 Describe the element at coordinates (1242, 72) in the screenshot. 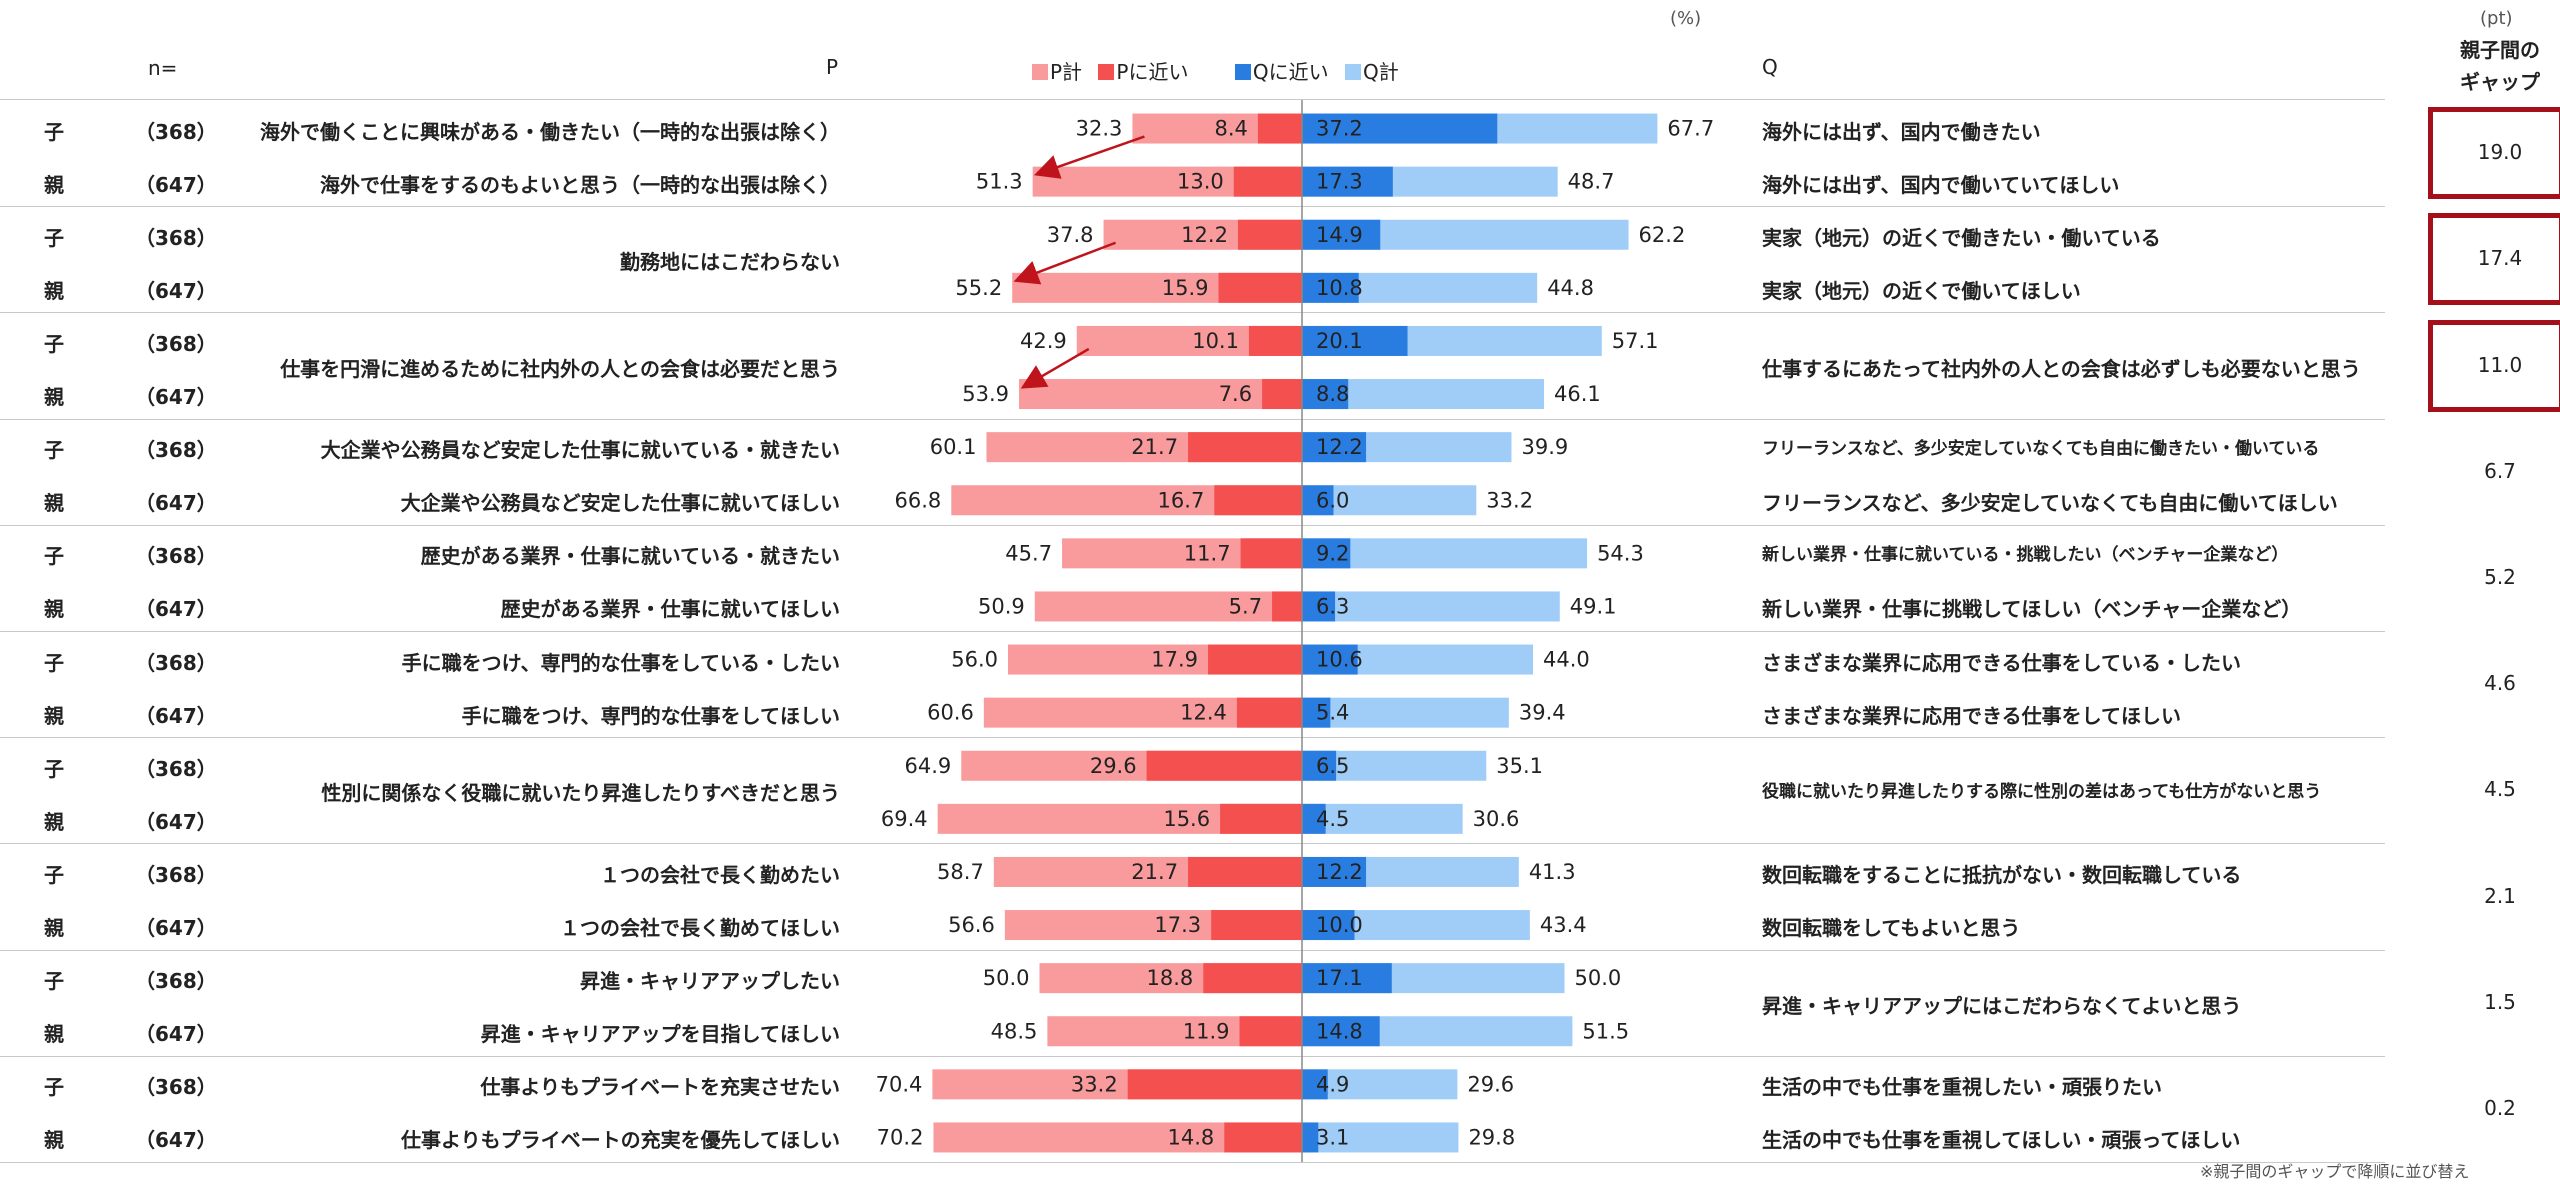

I see `legend-swatch-q-near` at that location.